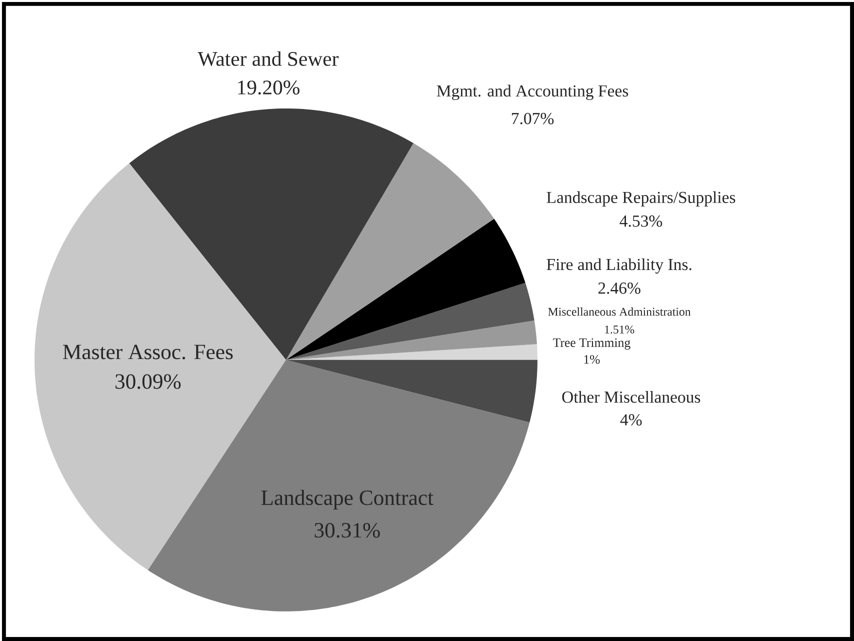  Describe the element at coordinates (269, 87) in the screenshot. I see `data-label: 19.20%` at that location.